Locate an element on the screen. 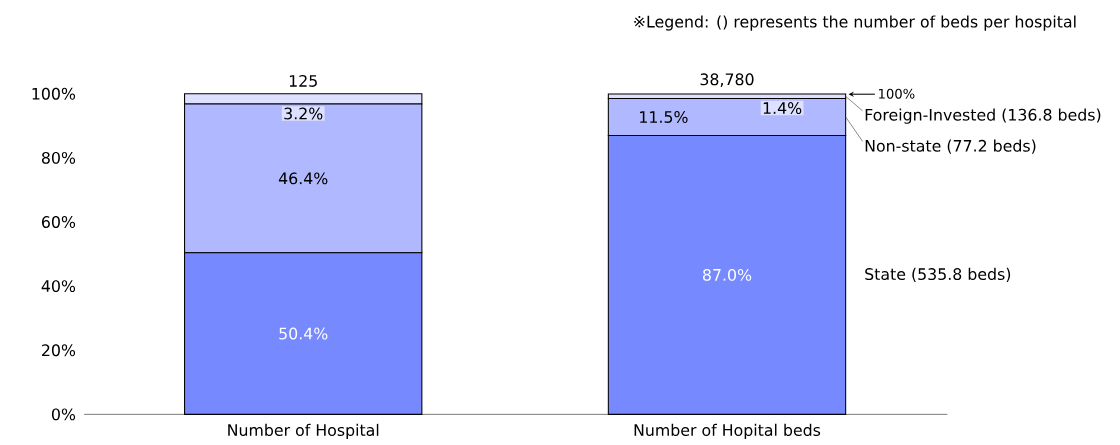 This screenshot has width=1120, height=445. x-tick-label: Number of Hospital is located at coordinates (303, 431).